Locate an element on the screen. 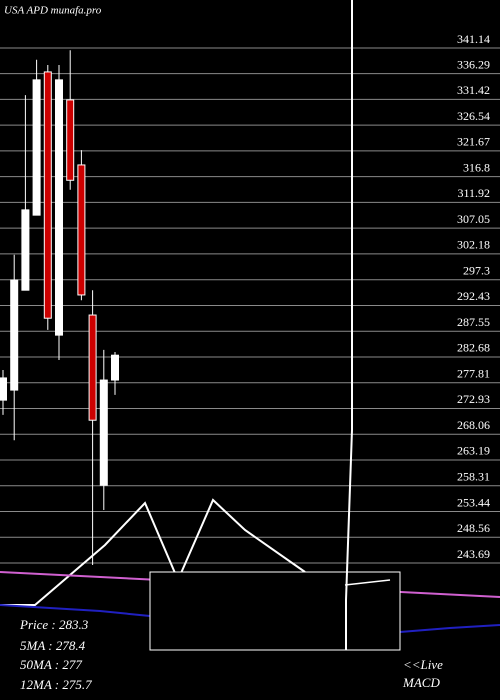 The image size is (500, 700). y-tick-label: 282.68 is located at coordinates (473, 348).